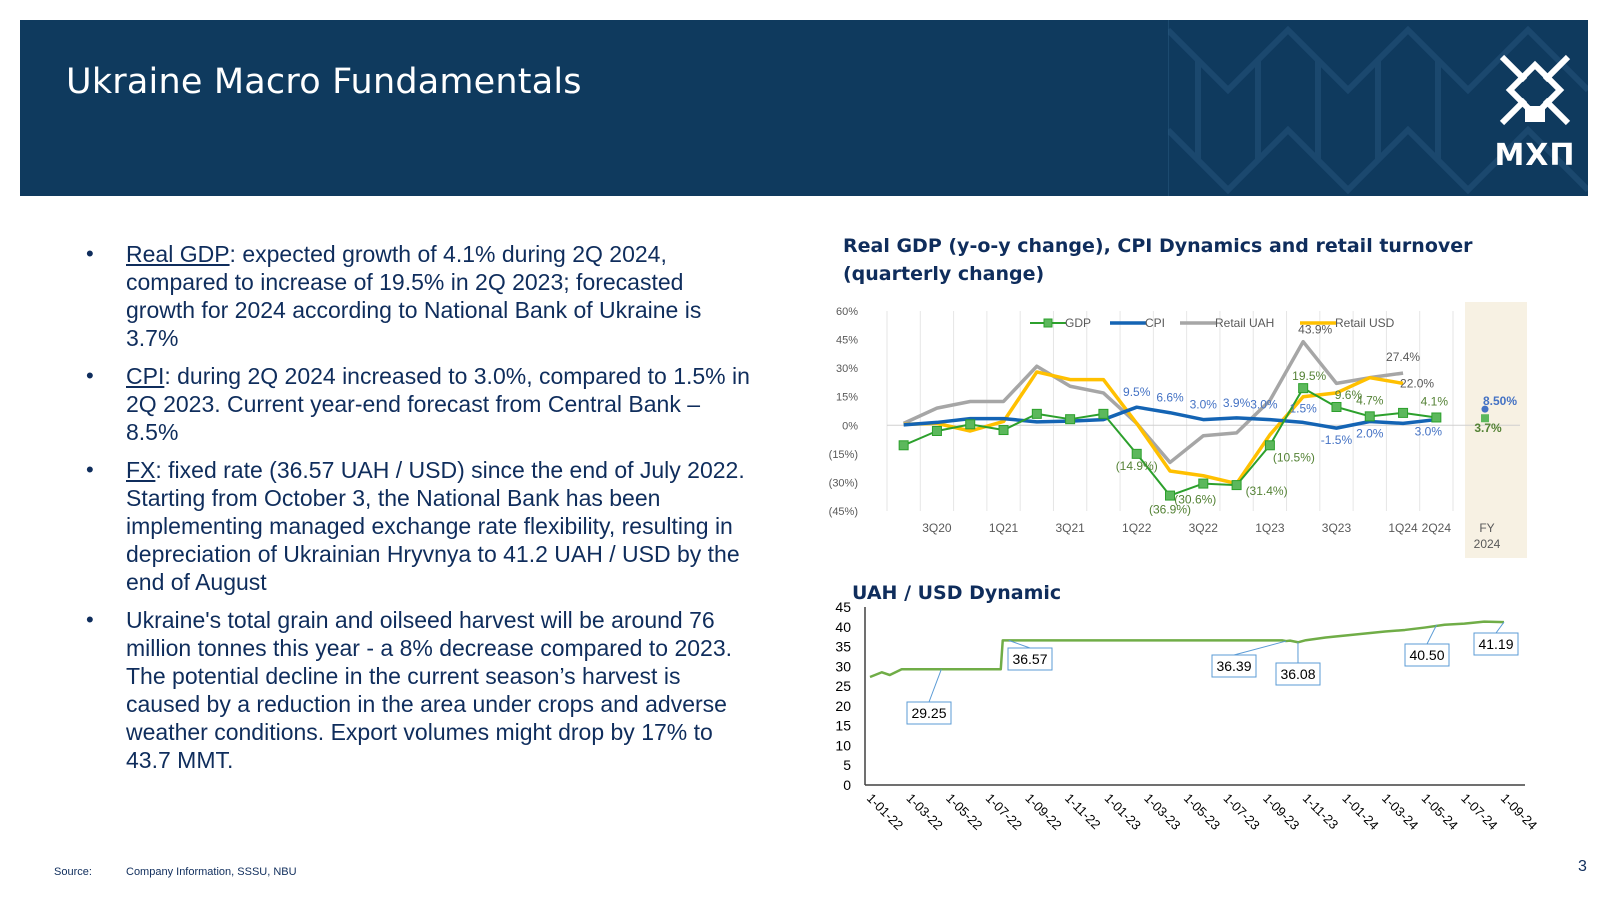 The image size is (1600, 900). What do you see at coordinates (843, 726) in the screenshot?
I see `y-tick-label: 15` at bounding box center [843, 726].